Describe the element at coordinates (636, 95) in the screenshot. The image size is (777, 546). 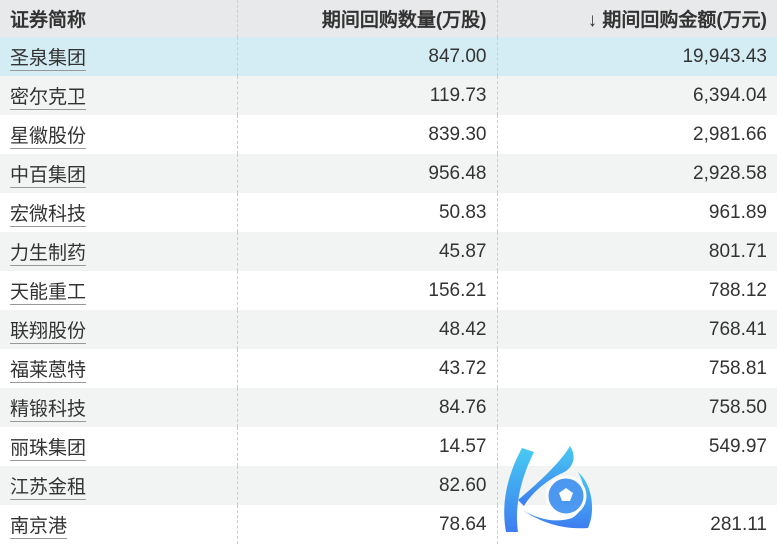
I see `cell-amount: 6,394.04` at that location.